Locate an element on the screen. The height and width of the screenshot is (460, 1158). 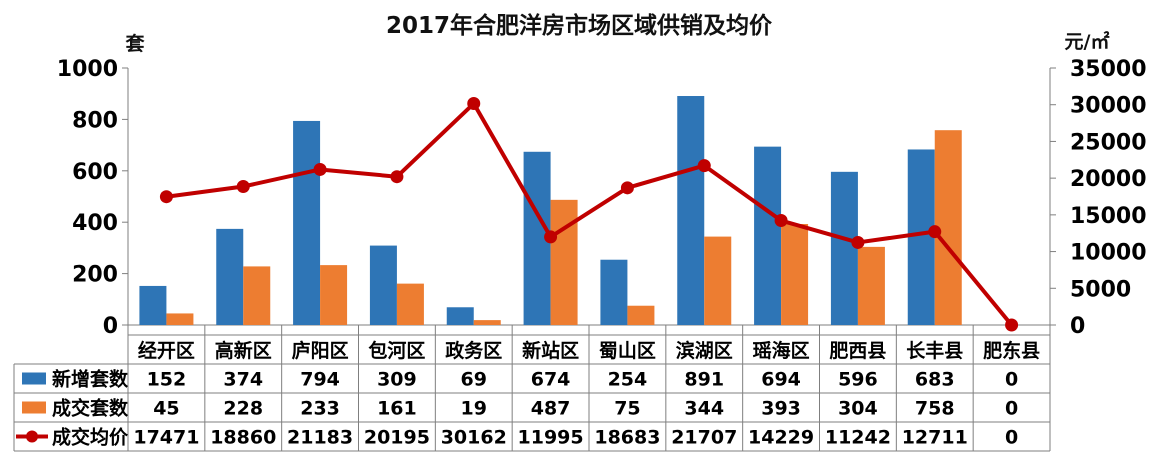
x-axis-category-label: 庐阳区 is located at coordinates (320, 350).